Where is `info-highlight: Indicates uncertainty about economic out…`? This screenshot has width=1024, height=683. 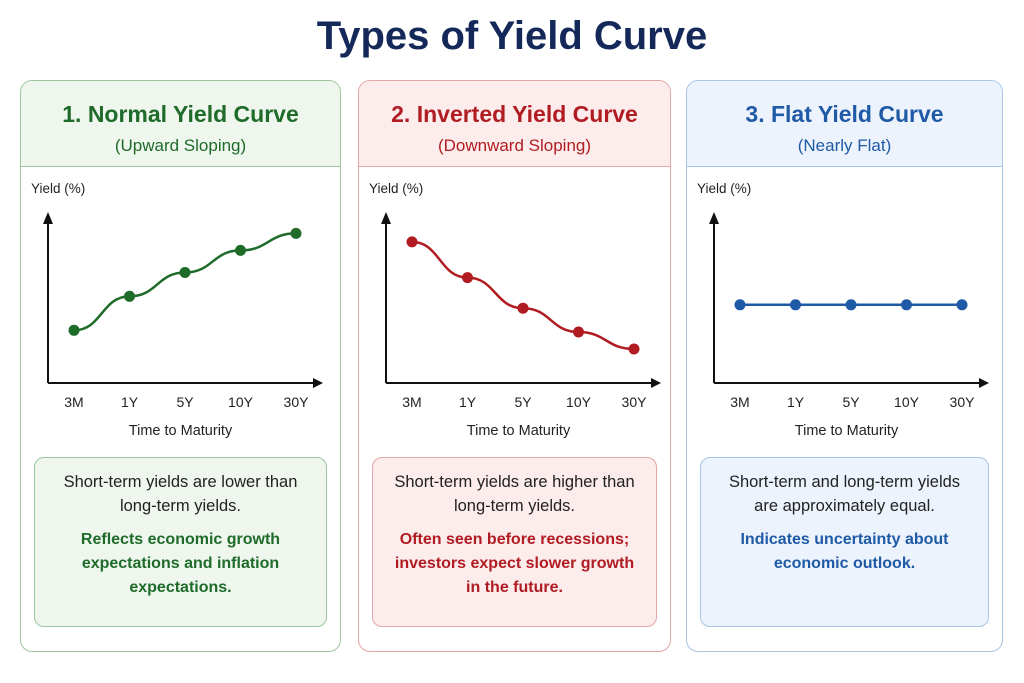 info-highlight: Indicates uncertainty about economic out… is located at coordinates (844, 551).